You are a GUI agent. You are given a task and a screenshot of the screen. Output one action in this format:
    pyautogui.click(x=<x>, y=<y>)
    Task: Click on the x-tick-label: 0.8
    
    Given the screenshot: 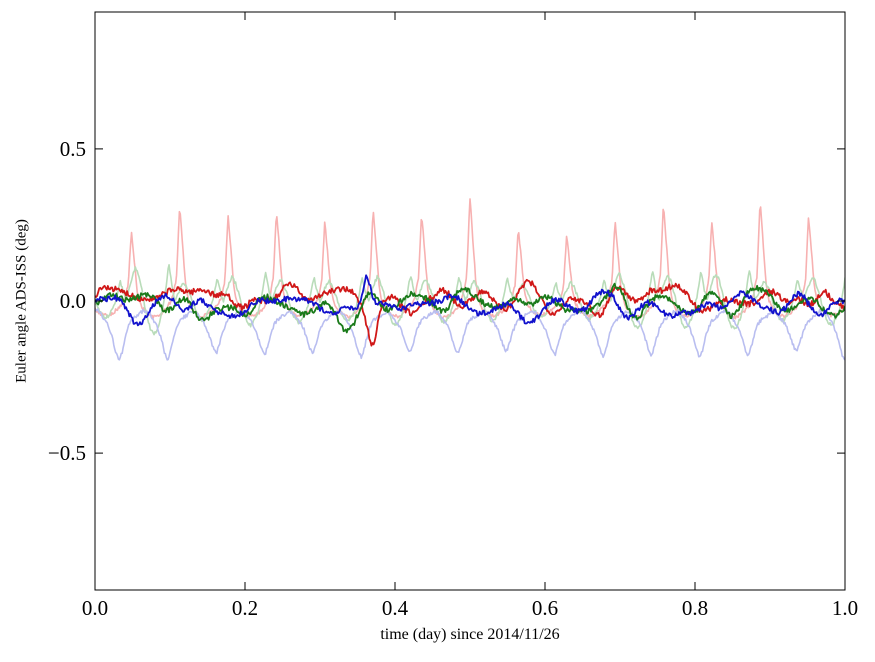 What is the action you would take?
    pyautogui.click(x=695, y=608)
    